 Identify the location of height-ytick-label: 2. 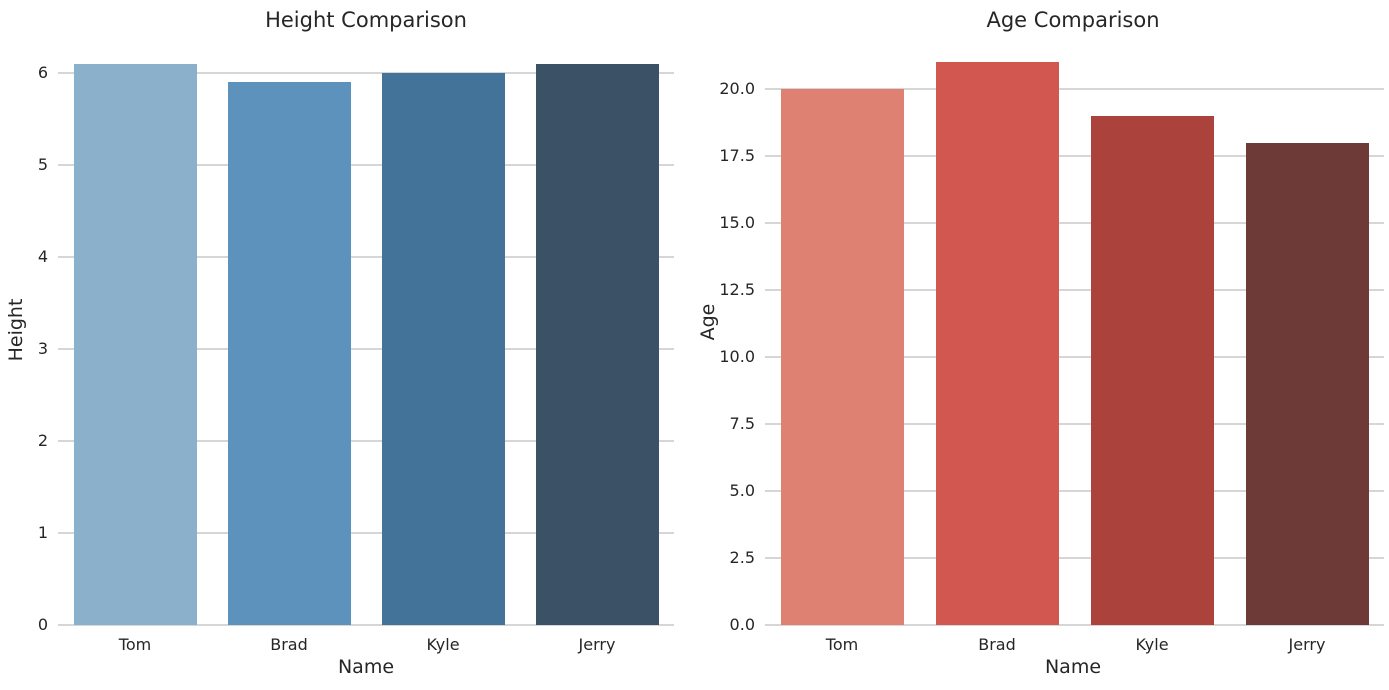
(42, 441).